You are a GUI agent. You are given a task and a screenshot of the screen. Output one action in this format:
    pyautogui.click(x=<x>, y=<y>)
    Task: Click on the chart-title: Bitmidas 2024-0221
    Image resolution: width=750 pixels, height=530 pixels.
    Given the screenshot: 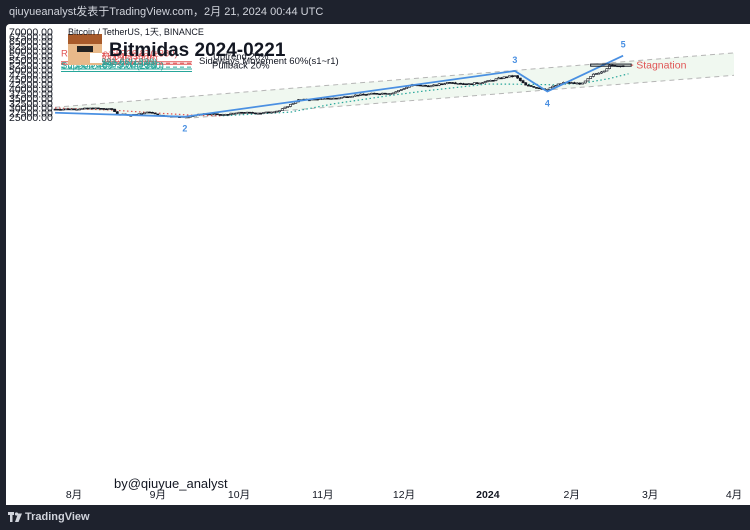 What is the action you would take?
    pyautogui.click(x=197, y=50)
    